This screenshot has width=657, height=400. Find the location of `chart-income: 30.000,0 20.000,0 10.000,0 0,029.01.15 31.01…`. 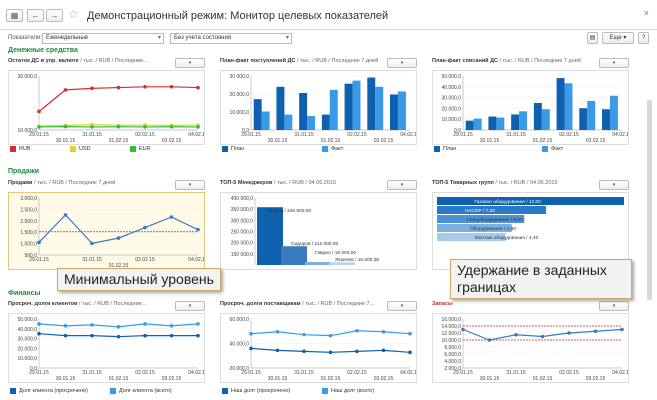

chart-income: 30.000,0 20.000,0 10.000,0 0,029.01.15 31.01… is located at coordinates (325, 109).